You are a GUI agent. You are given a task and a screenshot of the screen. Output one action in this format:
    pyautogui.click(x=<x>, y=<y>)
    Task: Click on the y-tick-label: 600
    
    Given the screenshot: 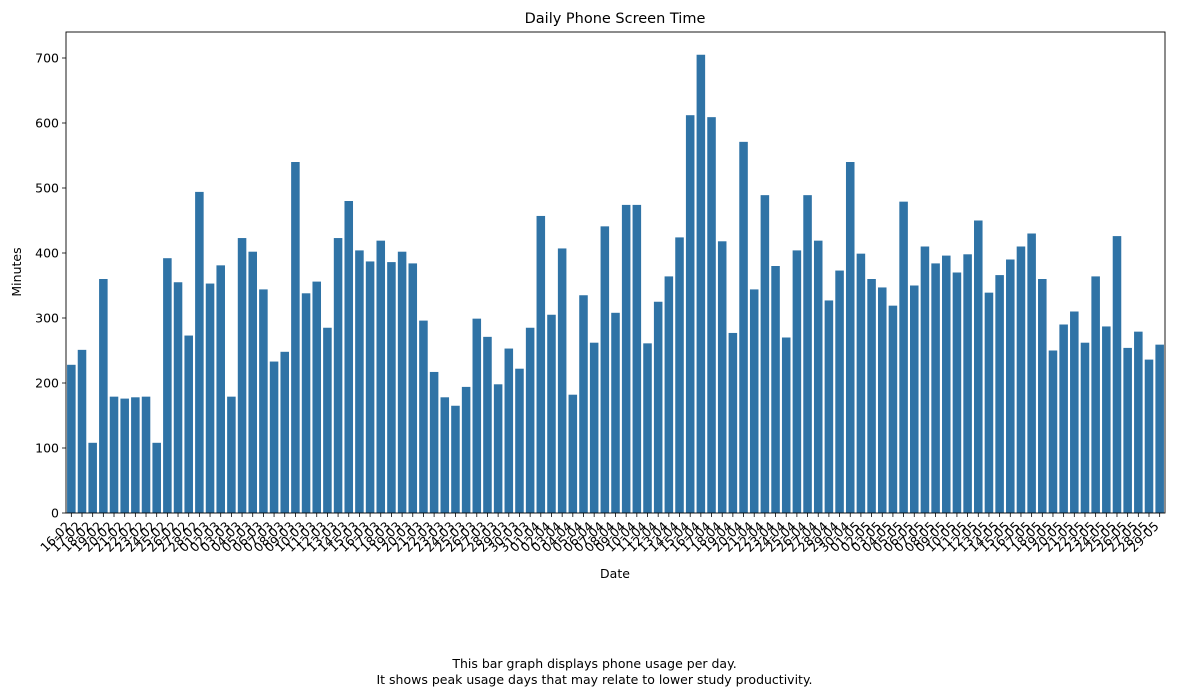 What is the action you would take?
    pyautogui.click(x=47, y=123)
    